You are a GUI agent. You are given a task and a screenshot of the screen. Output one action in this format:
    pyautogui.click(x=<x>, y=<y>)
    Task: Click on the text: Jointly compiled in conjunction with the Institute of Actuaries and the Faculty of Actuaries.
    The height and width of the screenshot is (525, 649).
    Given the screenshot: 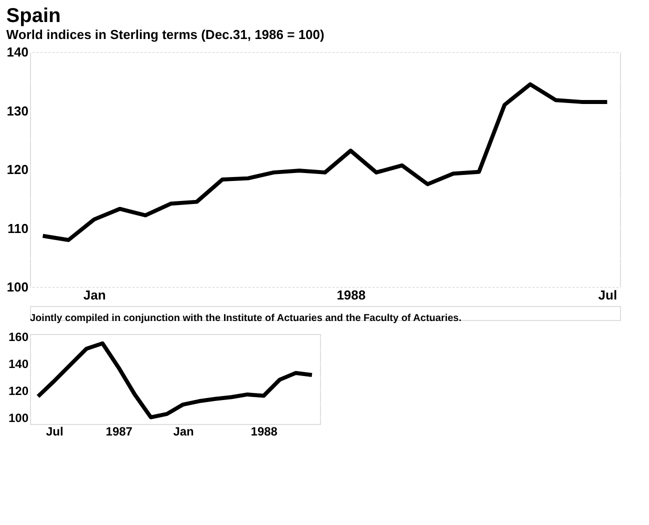 What is the action you would take?
    pyautogui.click(x=246, y=318)
    